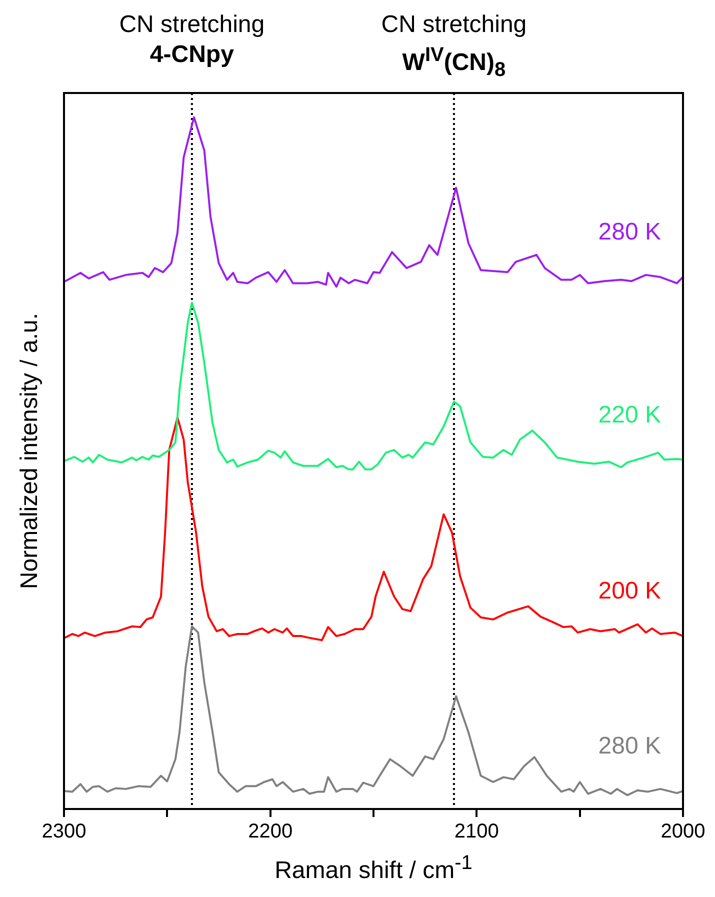 The height and width of the screenshot is (897, 715). Describe the element at coordinates (64, 831) in the screenshot. I see `x-tick-label: 2300` at that location.